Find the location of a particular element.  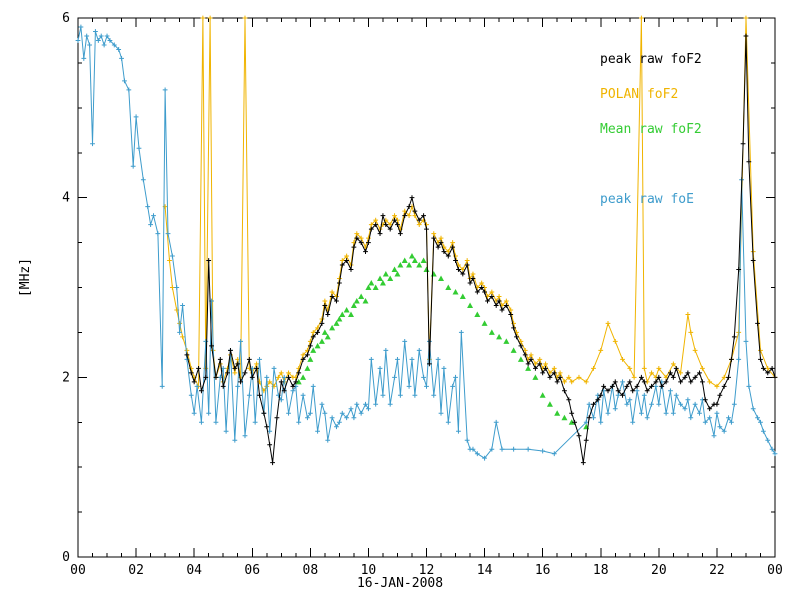

x-axis-label: 16-JAN-2008 is located at coordinates (400, 583).